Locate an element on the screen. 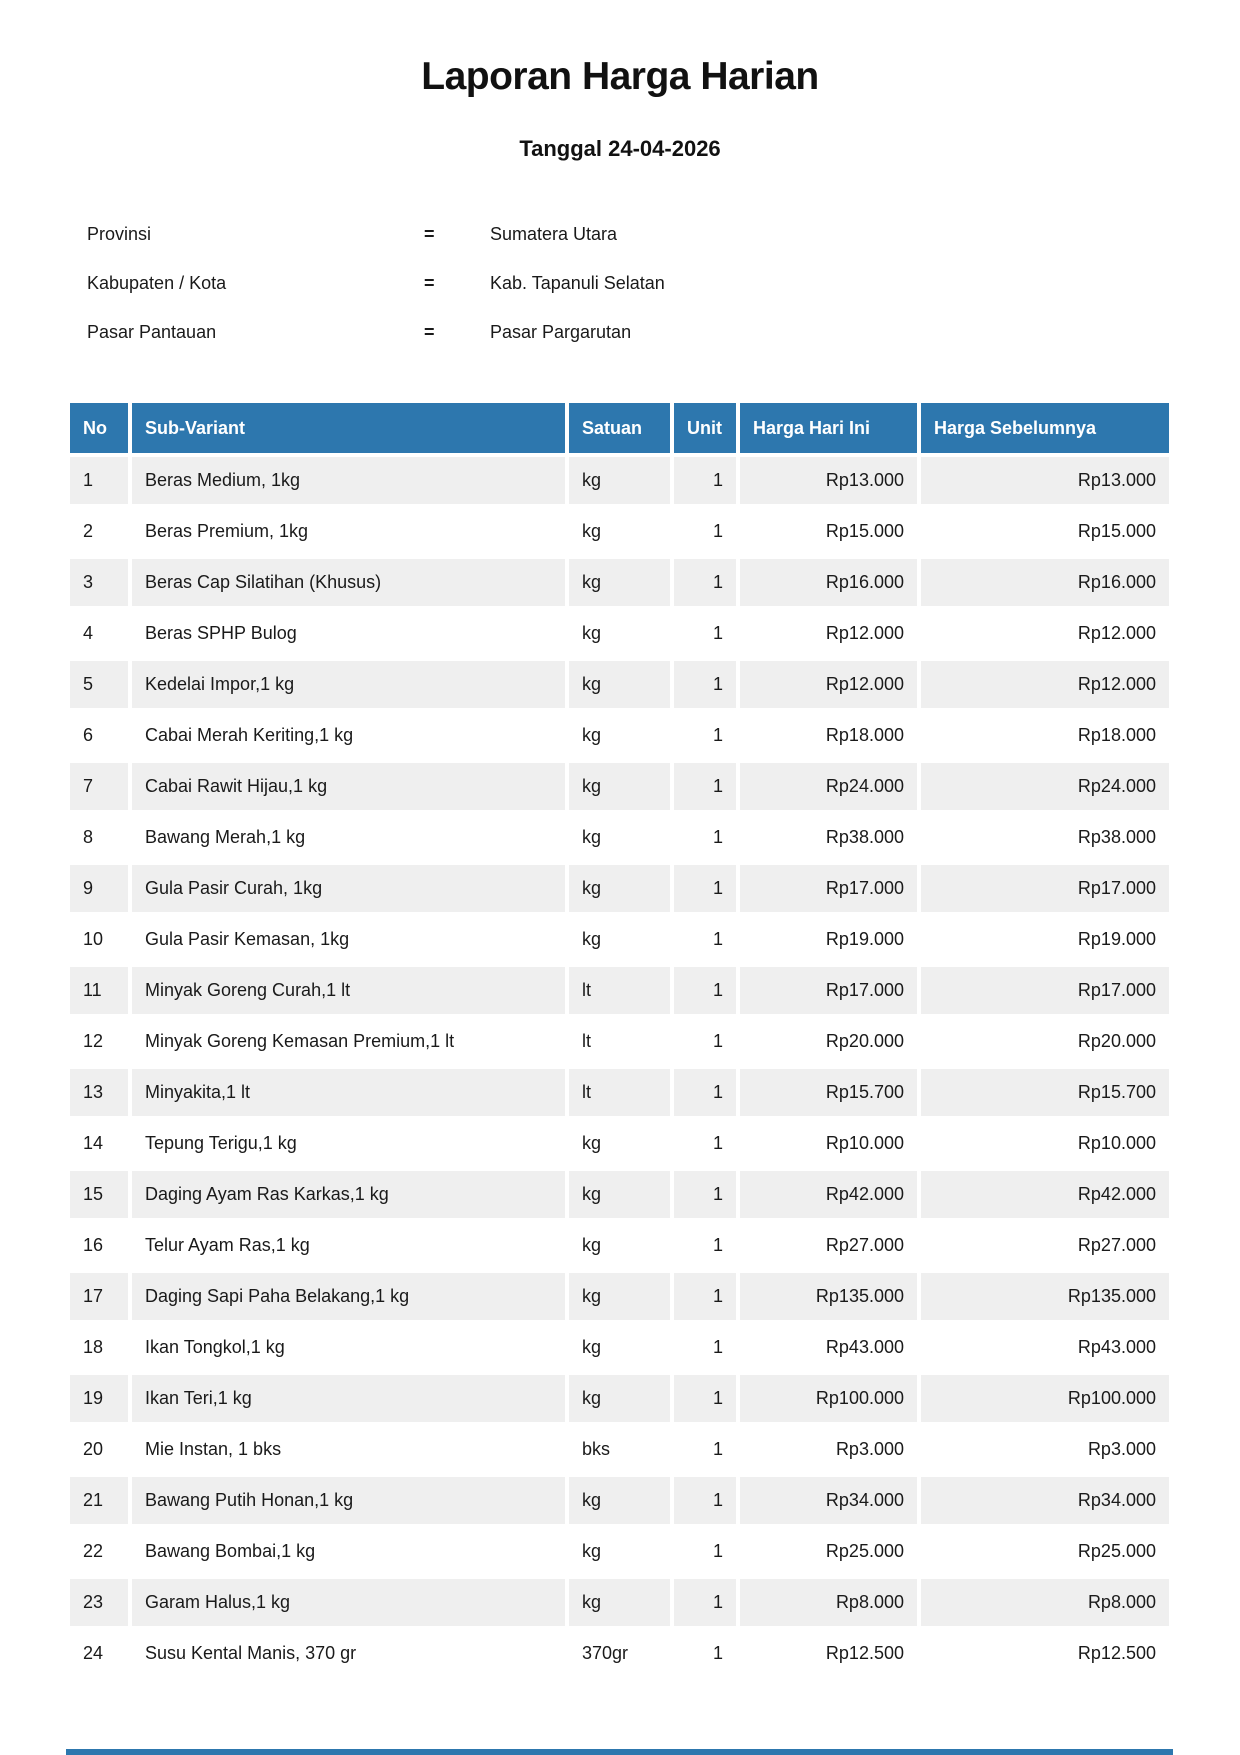 The image size is (1240, 1755). cell-no: 23 is located at coordinates (99, 1602).